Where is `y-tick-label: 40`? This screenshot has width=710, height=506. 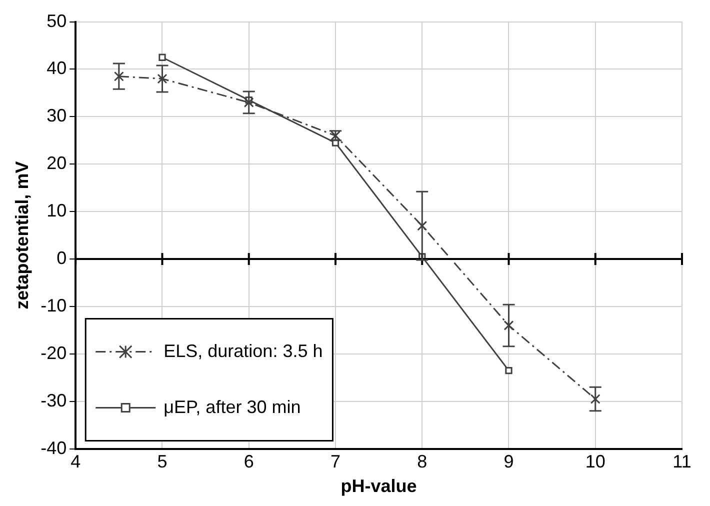
y-tick-label: 40 is located at coordinates (56, 68).